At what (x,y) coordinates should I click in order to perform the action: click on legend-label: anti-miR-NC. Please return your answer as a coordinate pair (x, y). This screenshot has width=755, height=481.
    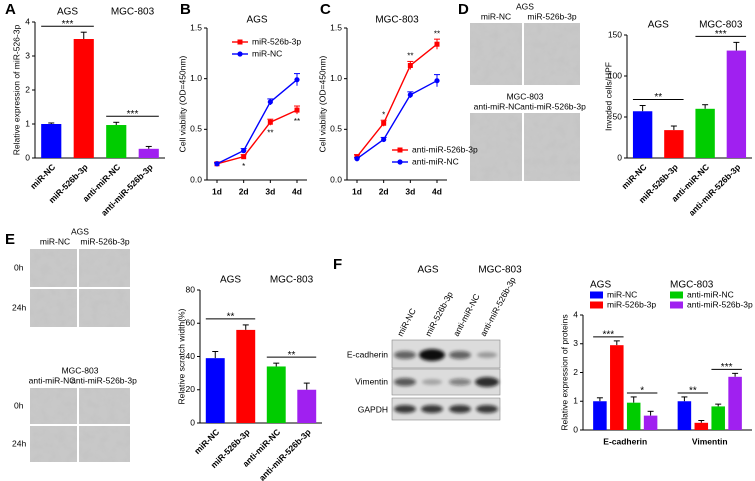
    Looking at the image, I should click on (435, 161).